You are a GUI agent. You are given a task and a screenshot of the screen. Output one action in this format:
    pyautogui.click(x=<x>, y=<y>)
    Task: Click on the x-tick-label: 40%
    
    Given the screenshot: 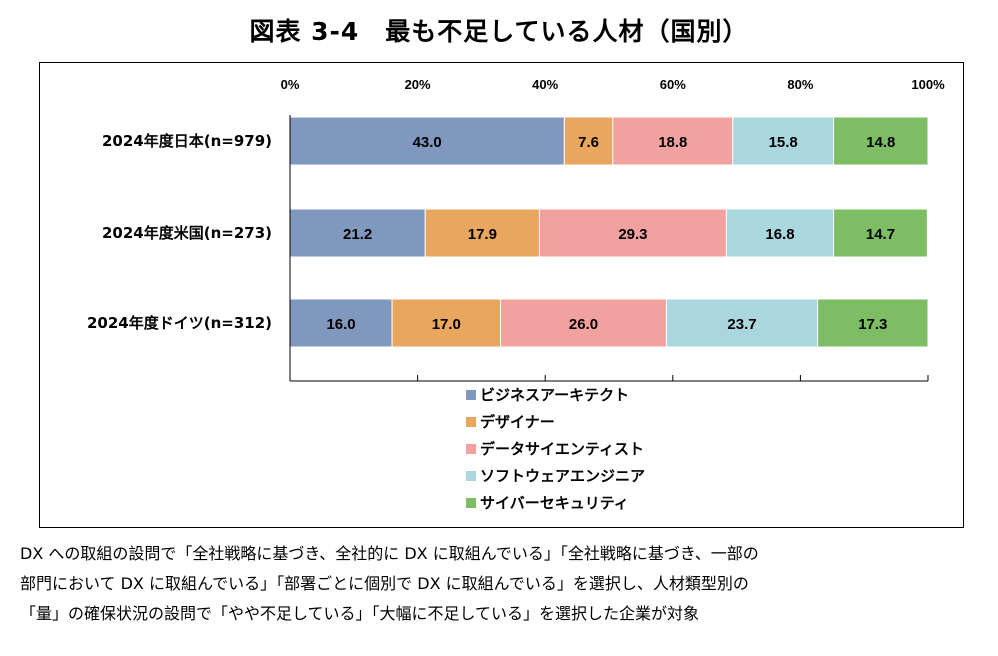 What is the action you would take?
    pyautogui.click(x=545, y=84)
    